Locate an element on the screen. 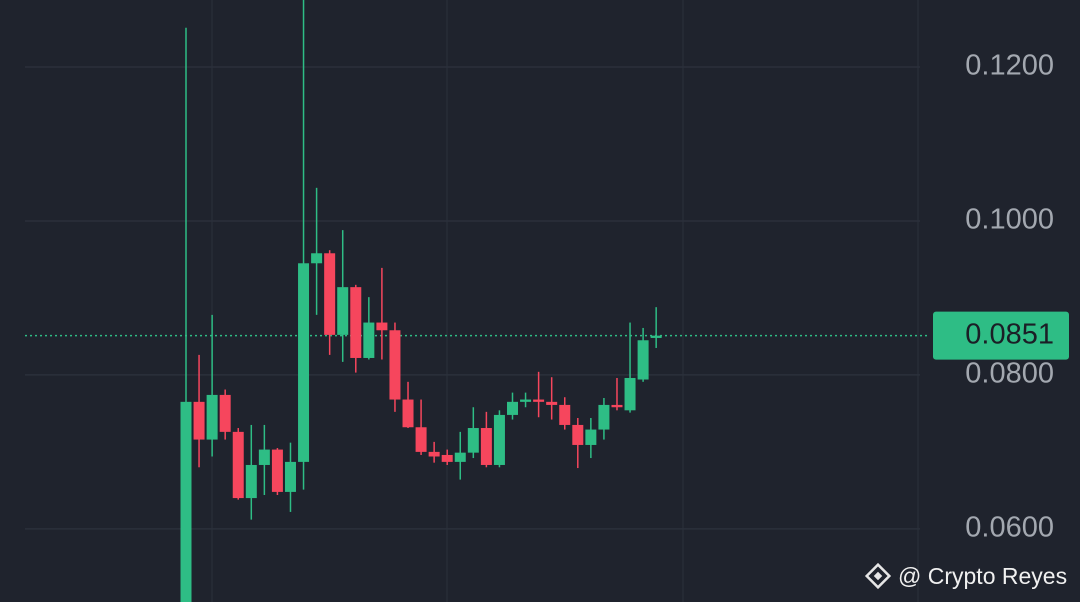 The image size is (1080, 602). last-price-tag is located at coordinates (1001, 335).